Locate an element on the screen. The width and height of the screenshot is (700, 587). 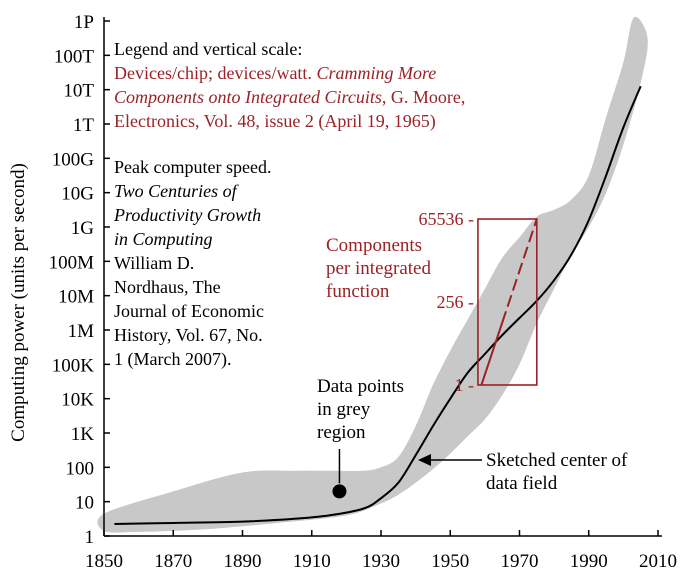
y-tick-label: 100T is located at coordinates (74, 56).